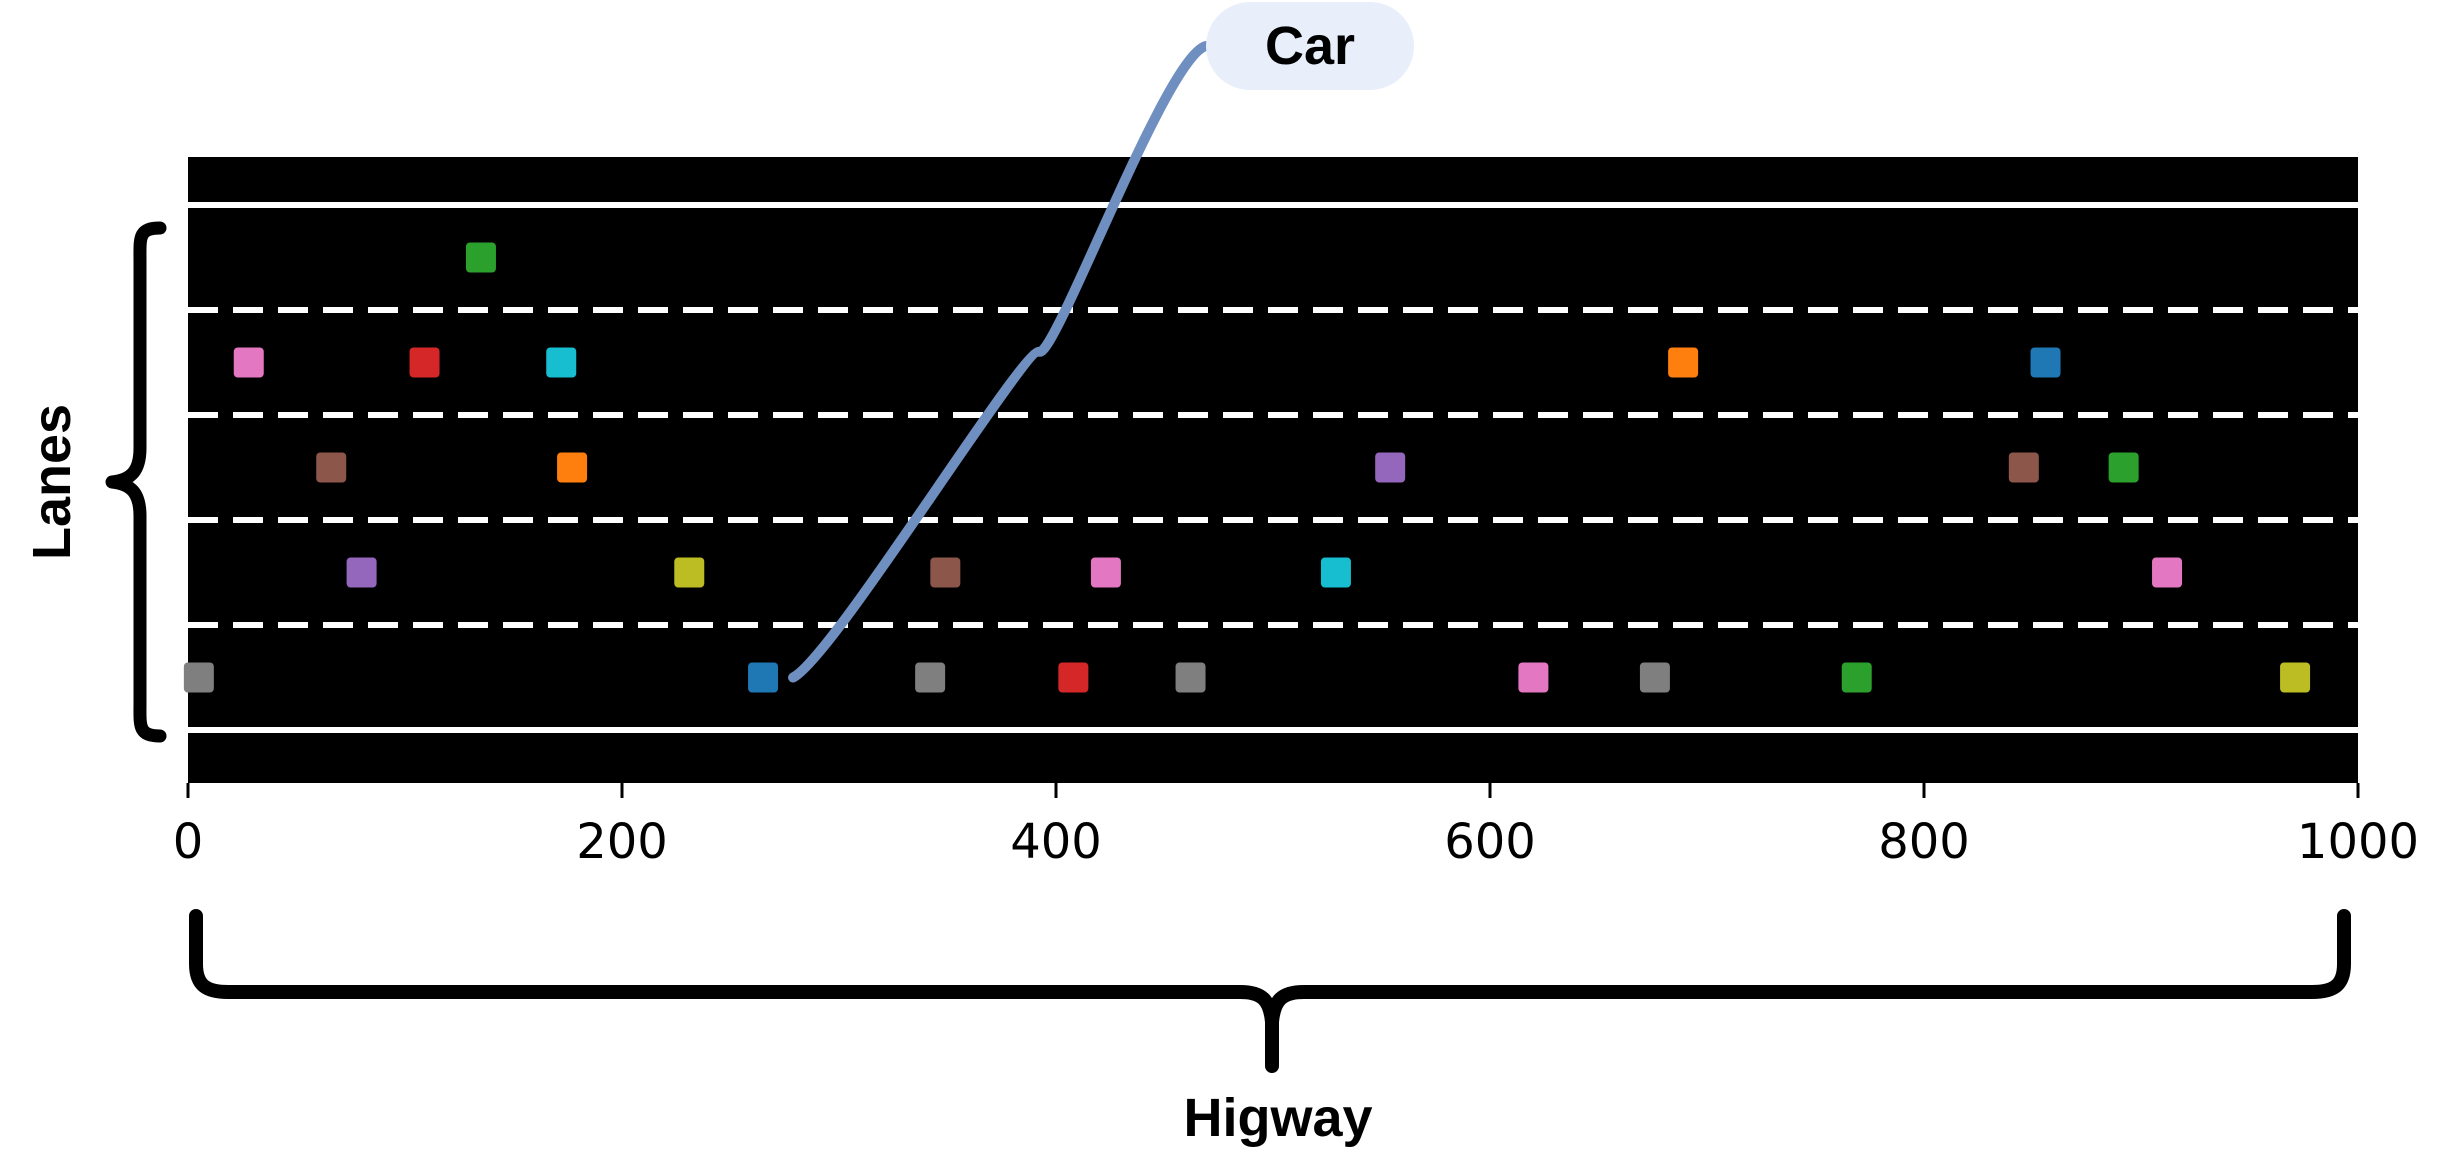 This screenshot has width=2454, height=1161. I want to click on x-tick-label: 600, so click(1490, 842).